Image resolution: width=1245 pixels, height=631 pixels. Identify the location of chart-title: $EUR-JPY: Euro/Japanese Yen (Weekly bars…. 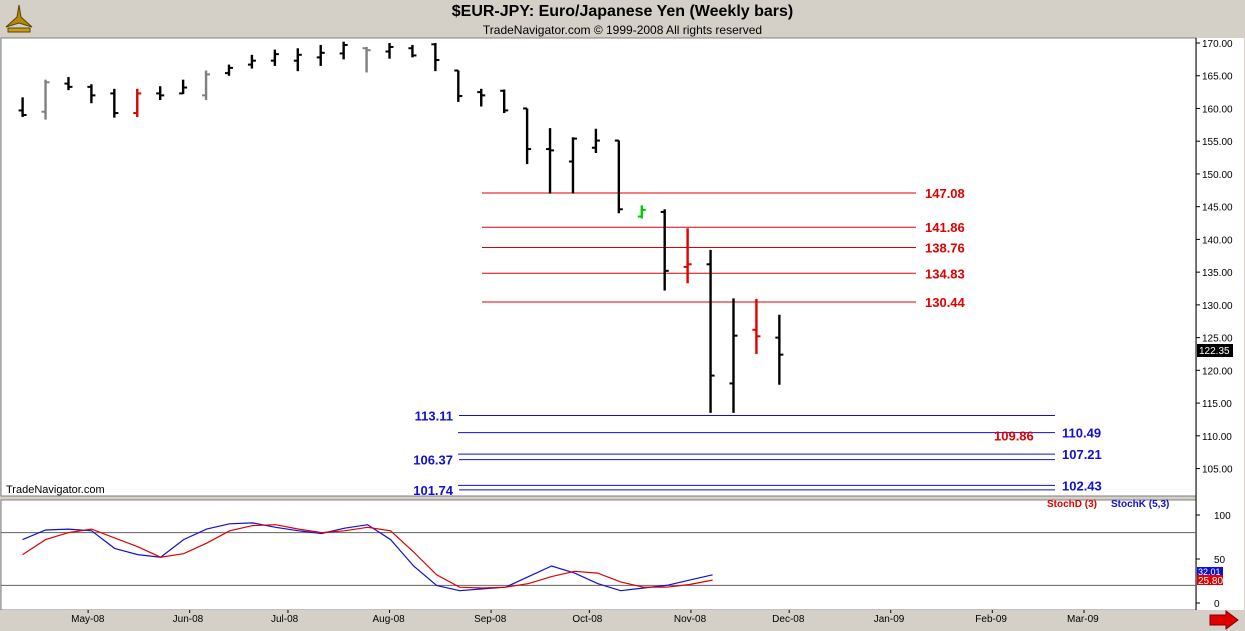
(622, 11).